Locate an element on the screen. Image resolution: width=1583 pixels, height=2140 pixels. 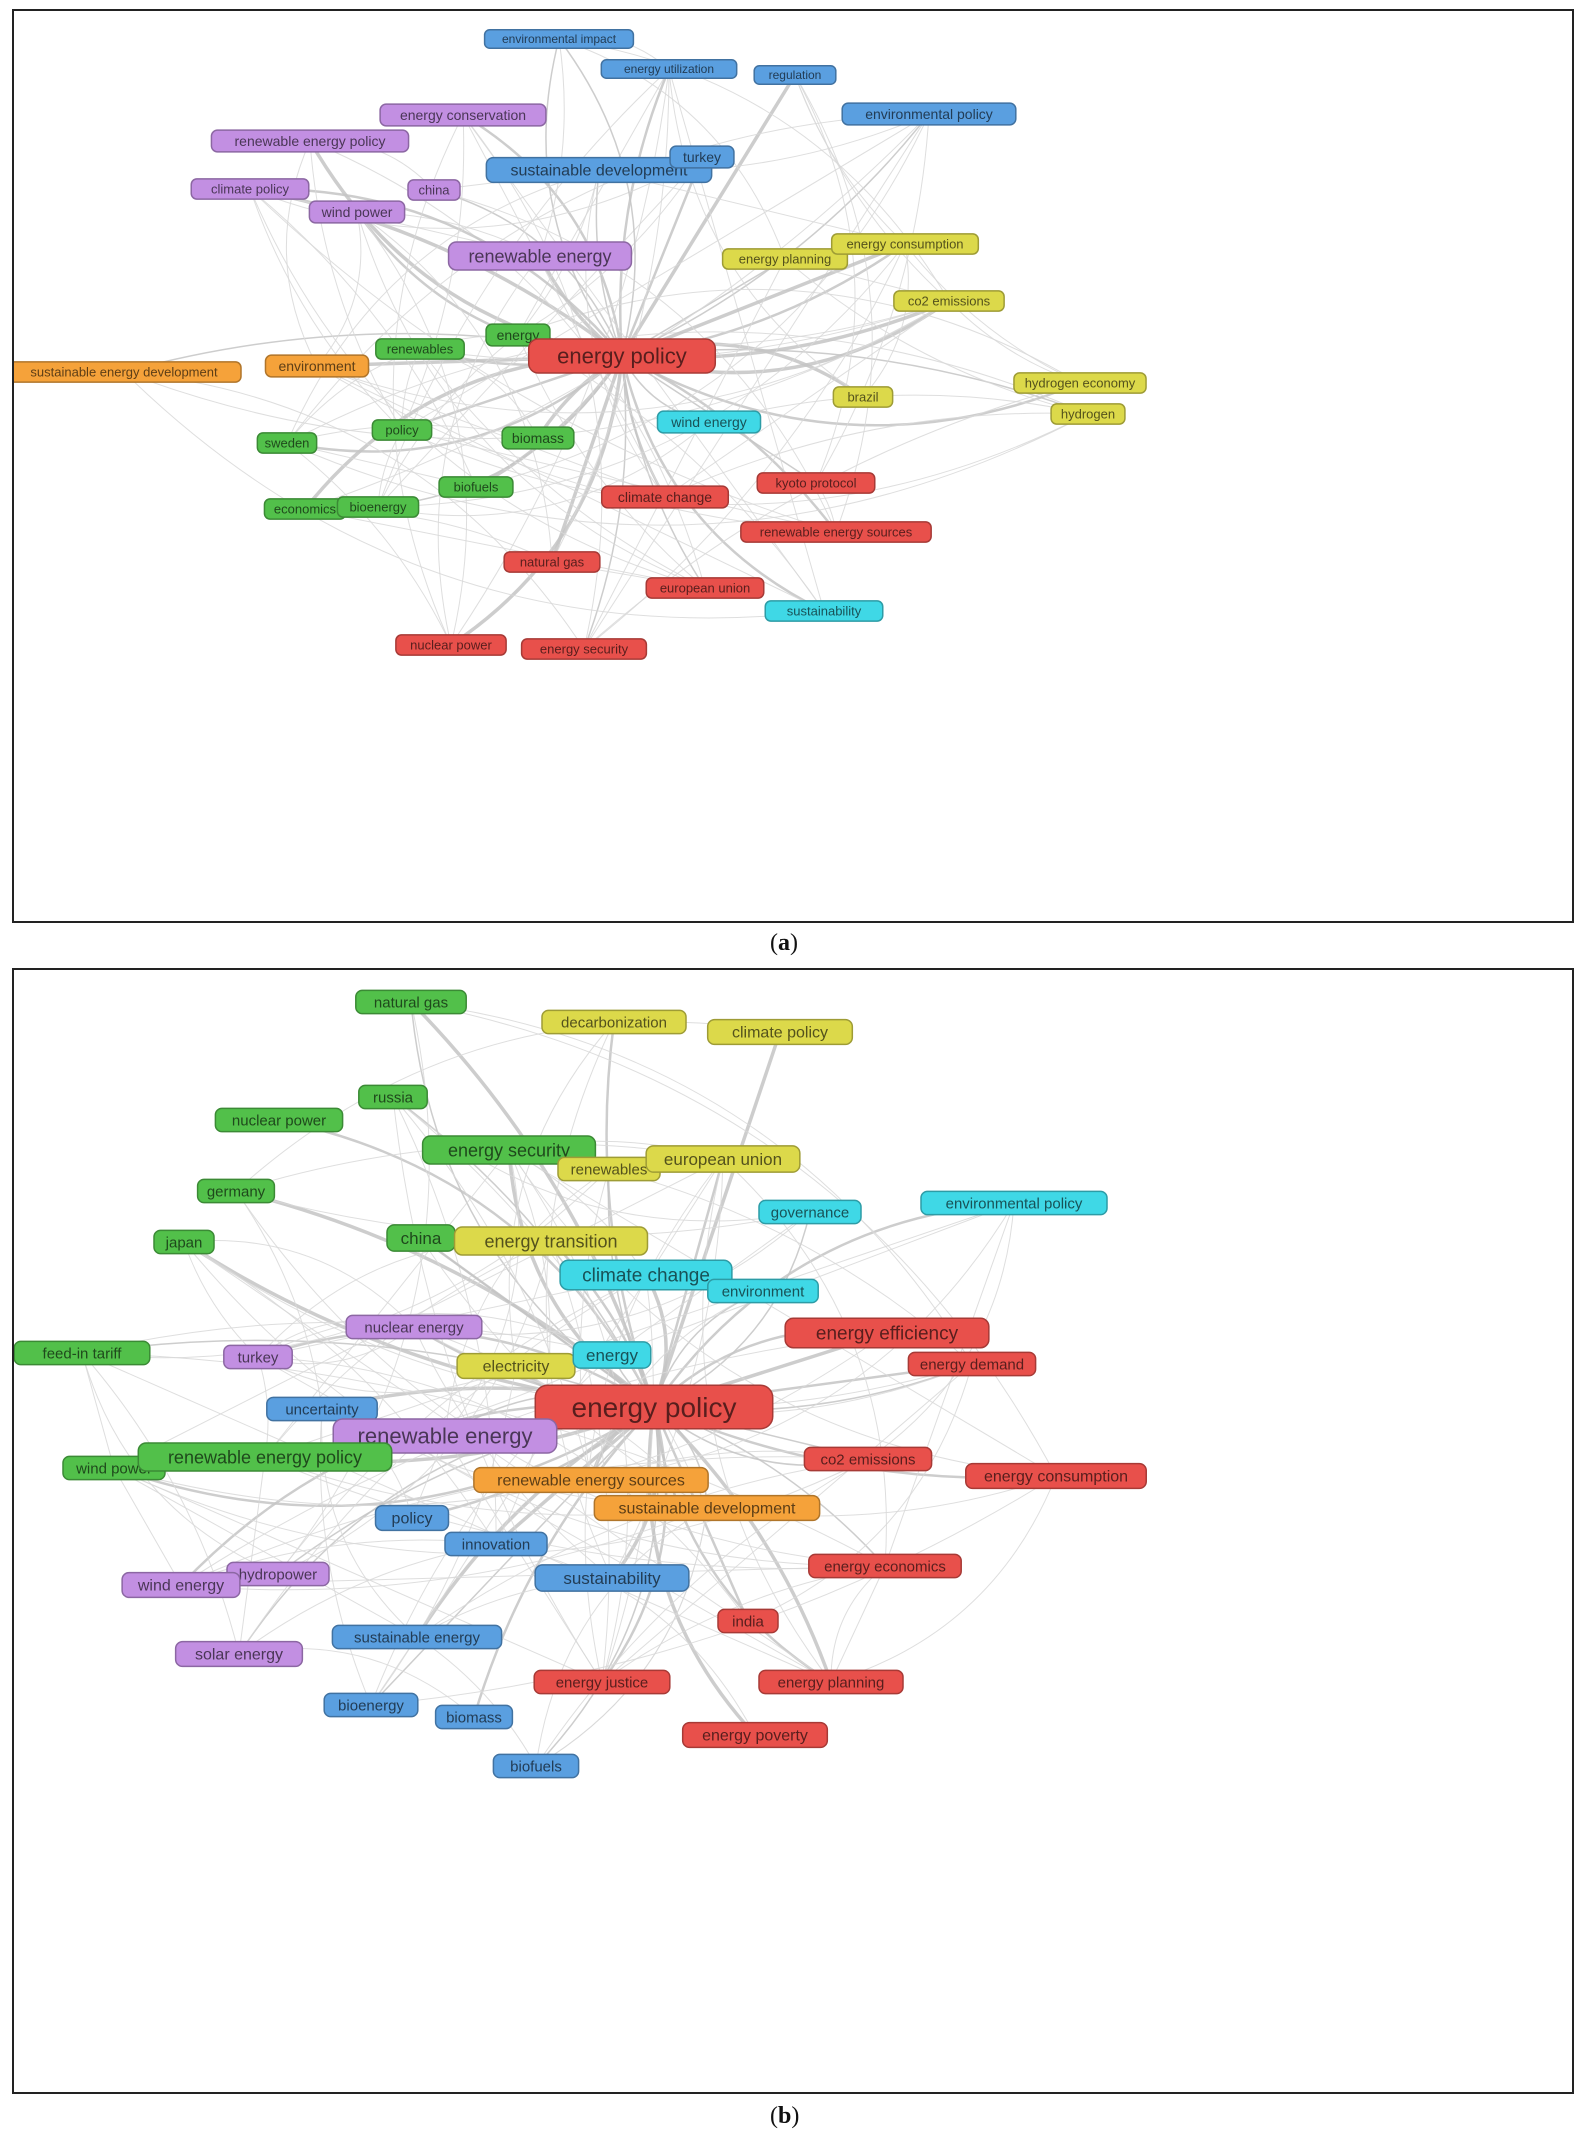
node-energy-conservation: energy conservation is located at coordinates (463, 115).